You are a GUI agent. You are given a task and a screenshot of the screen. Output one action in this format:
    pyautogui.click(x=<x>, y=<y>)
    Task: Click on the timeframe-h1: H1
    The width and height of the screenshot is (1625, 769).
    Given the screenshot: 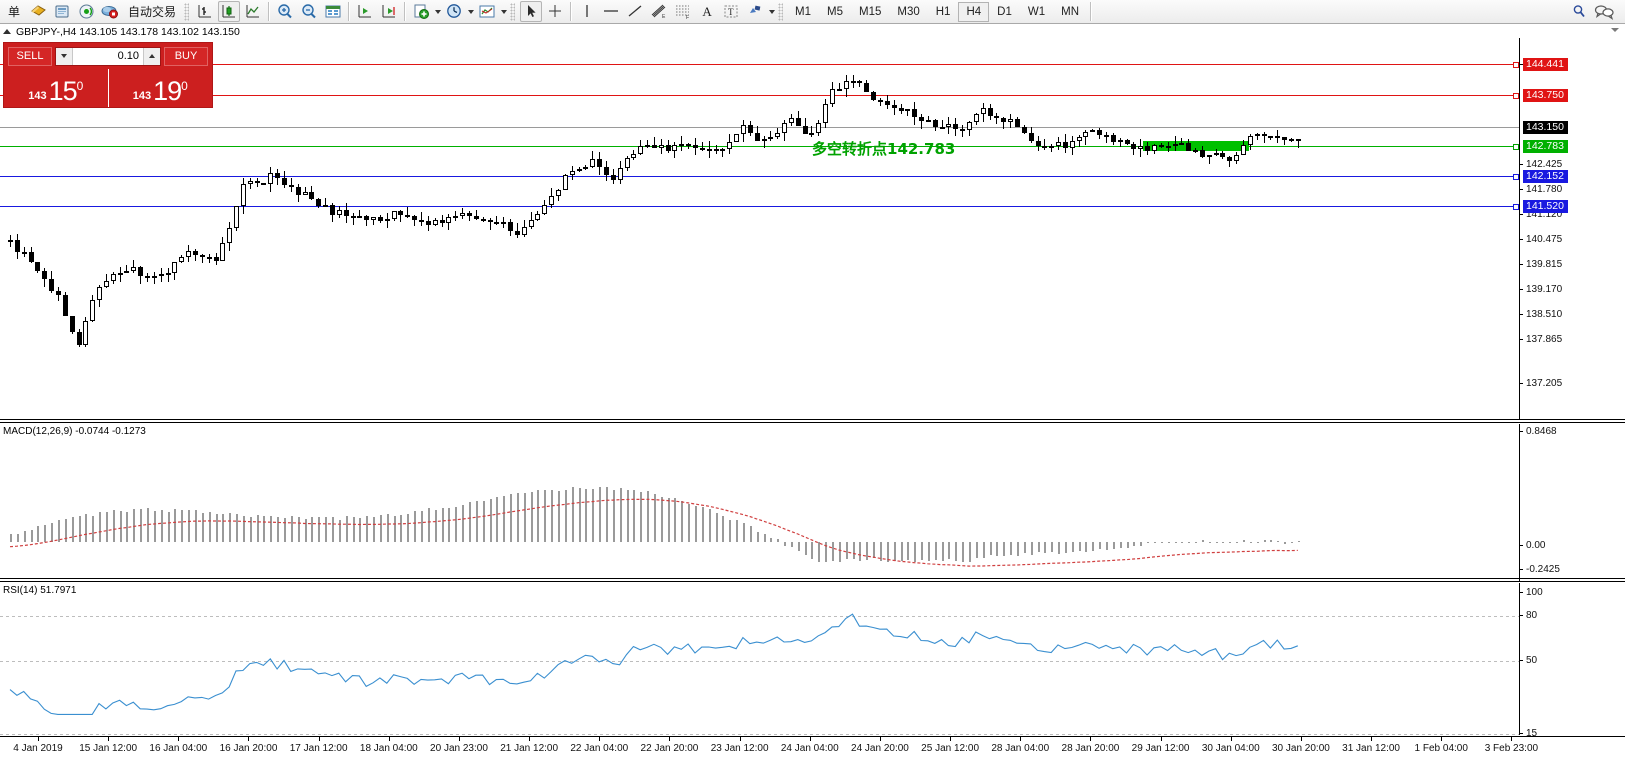 What is the action you would take?
    pyautogui.click(x=943, y=11)
    